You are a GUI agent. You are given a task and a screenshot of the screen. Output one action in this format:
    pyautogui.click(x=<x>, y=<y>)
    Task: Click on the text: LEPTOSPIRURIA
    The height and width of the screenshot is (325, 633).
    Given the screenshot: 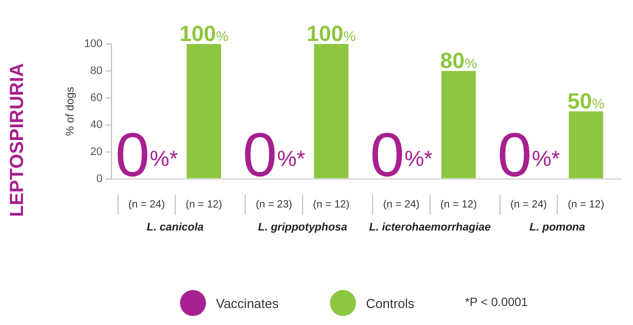 What is the action you would take?
    pyautogui.click(x=18, y=140)
    